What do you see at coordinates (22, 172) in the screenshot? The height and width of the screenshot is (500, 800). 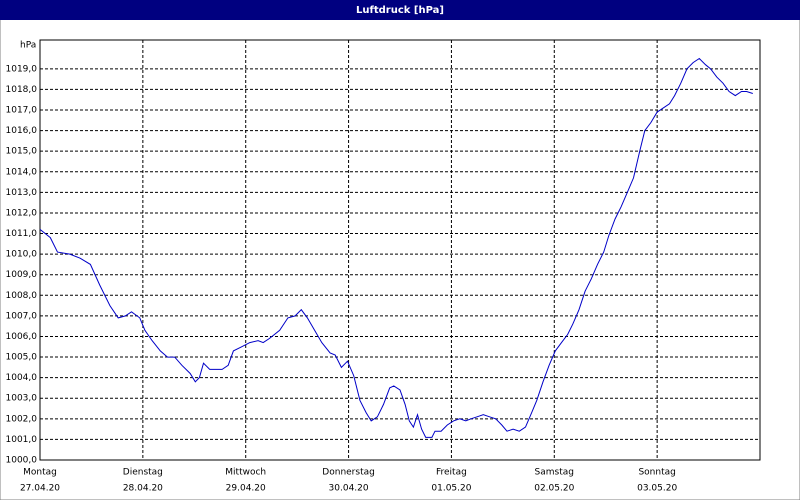 I see `y-tick-label: 1014,0` at bounding box center [22, 172].